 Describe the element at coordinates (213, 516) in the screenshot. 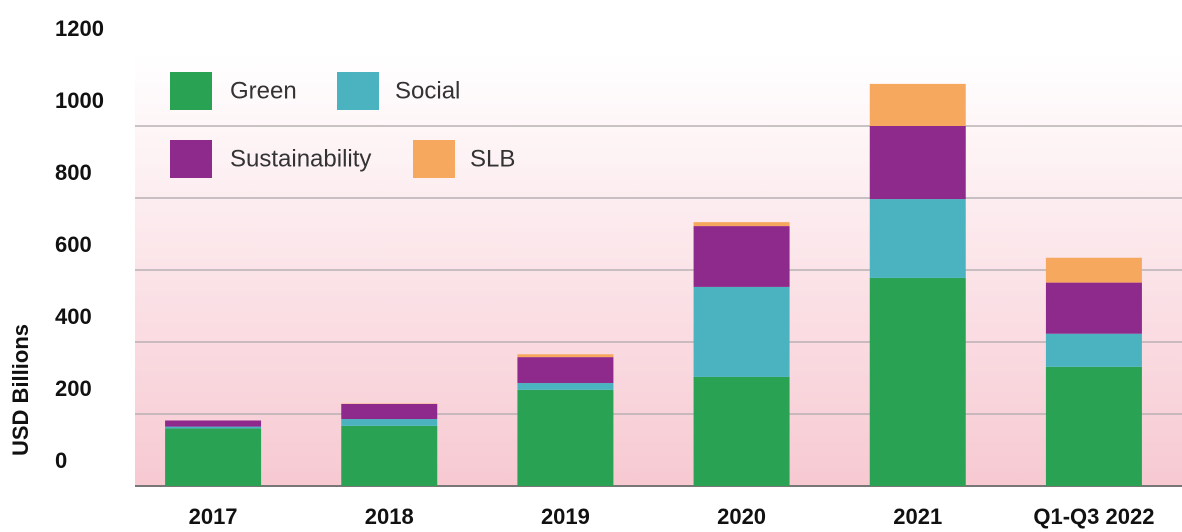

I see `x-tick-label: 2017` at that location.